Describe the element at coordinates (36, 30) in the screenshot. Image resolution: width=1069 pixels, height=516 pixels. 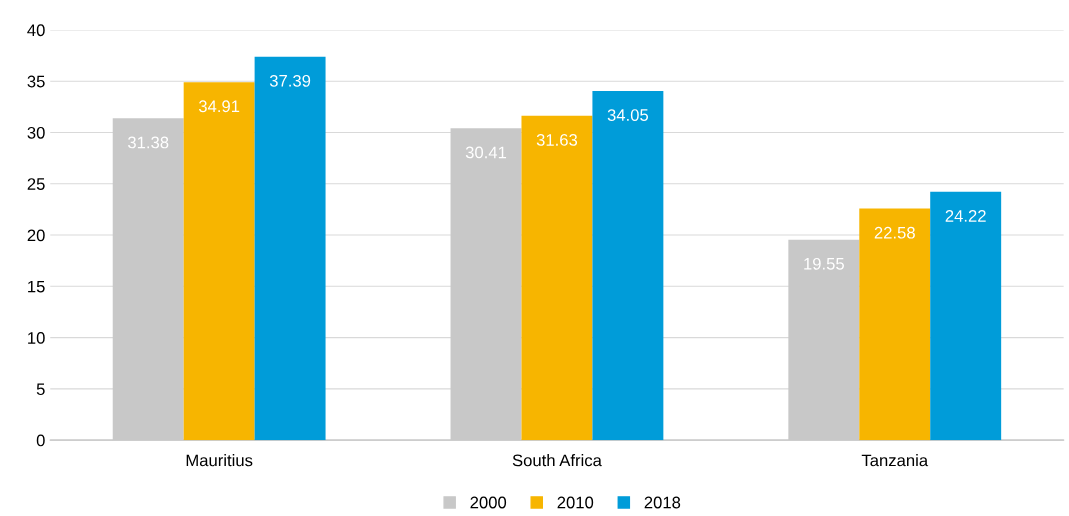
I see `y-tick-label: 40` at that location.